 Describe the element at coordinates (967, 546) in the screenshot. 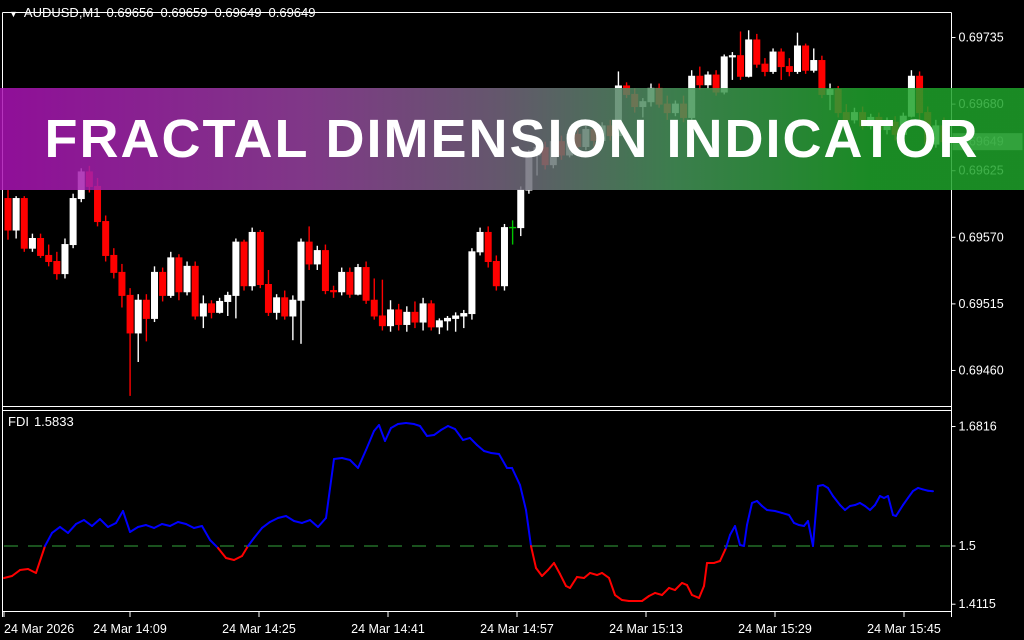

I see `indicator-axis-label: 1.5` at that location.